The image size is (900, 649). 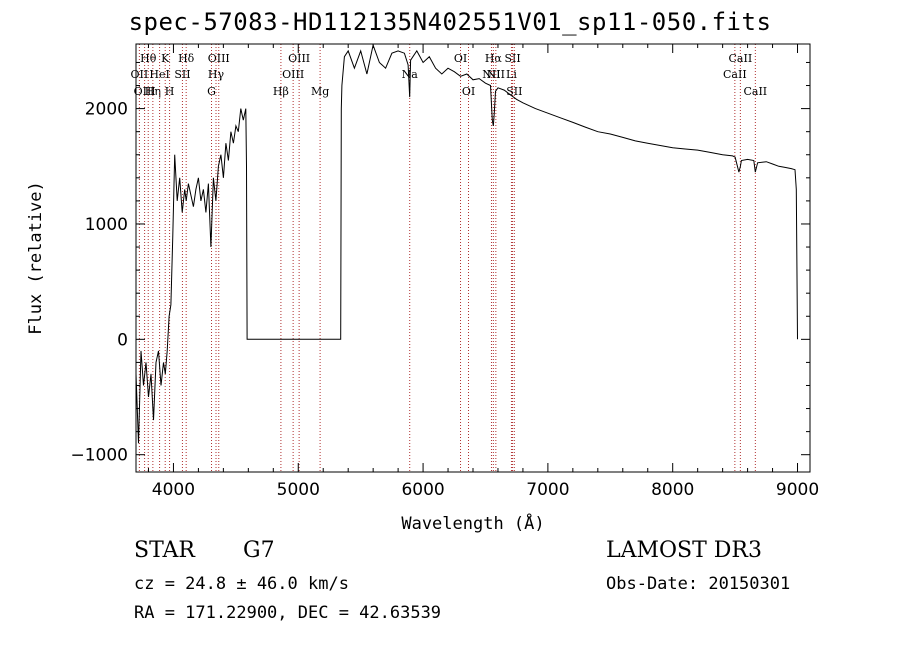 What do you see at coordinates (672, 490) in the screenshot?
I see `x-tick-label: 8000` at bounding box center [672, 490].